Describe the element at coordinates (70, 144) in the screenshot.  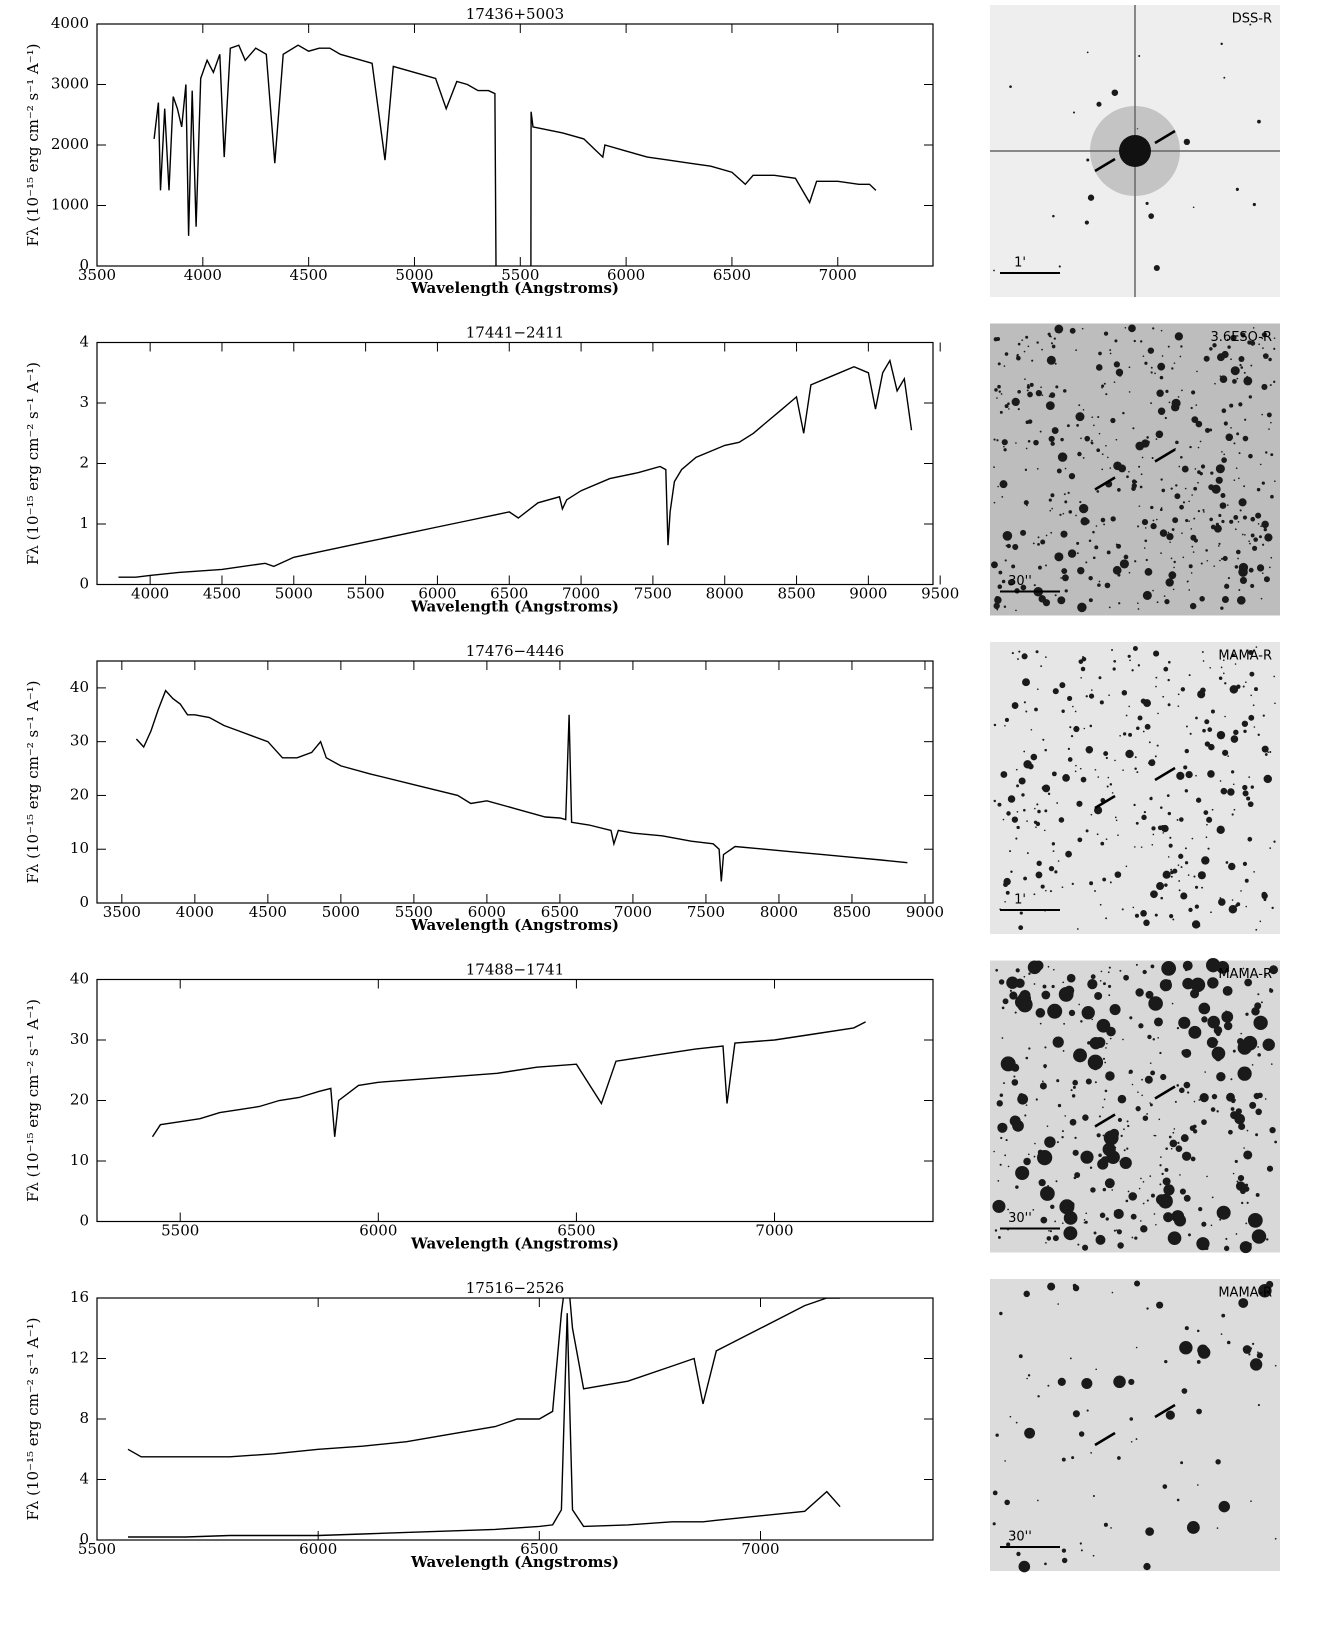
I see `y-tick-label: 2000` at that location.